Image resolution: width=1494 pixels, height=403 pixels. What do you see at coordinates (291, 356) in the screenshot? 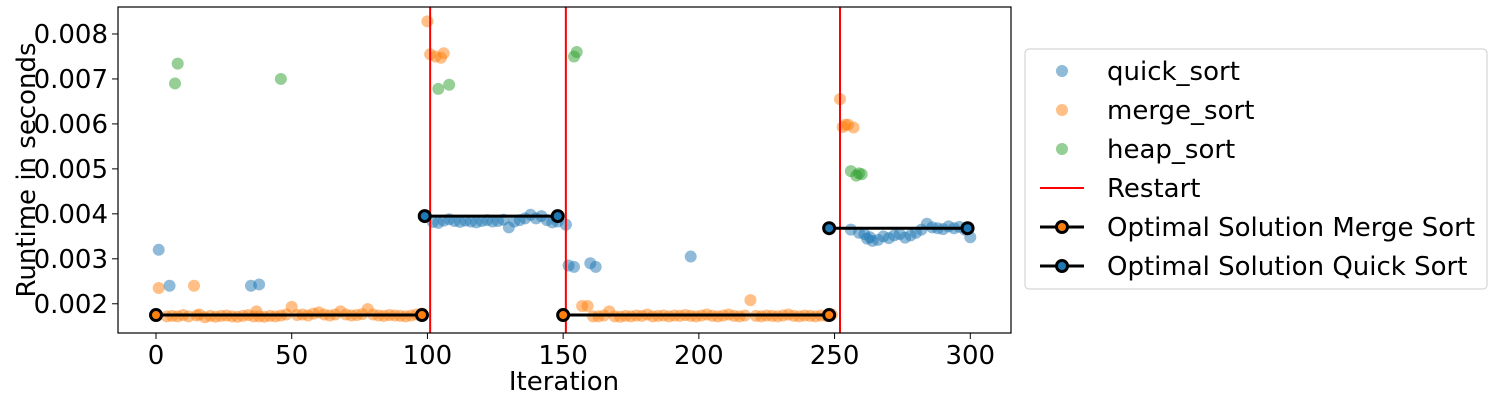
I see `x-tick-label: 50` at bounding box center [291, 356].